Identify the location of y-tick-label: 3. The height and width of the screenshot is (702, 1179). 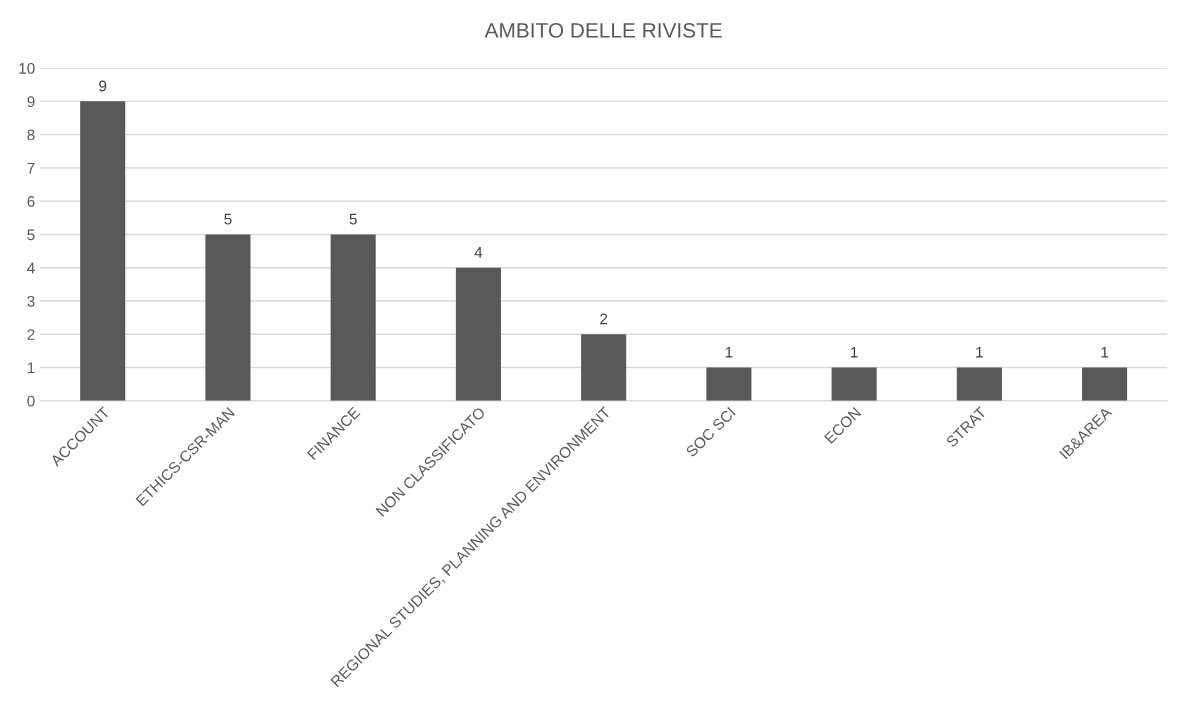
(31, 301).